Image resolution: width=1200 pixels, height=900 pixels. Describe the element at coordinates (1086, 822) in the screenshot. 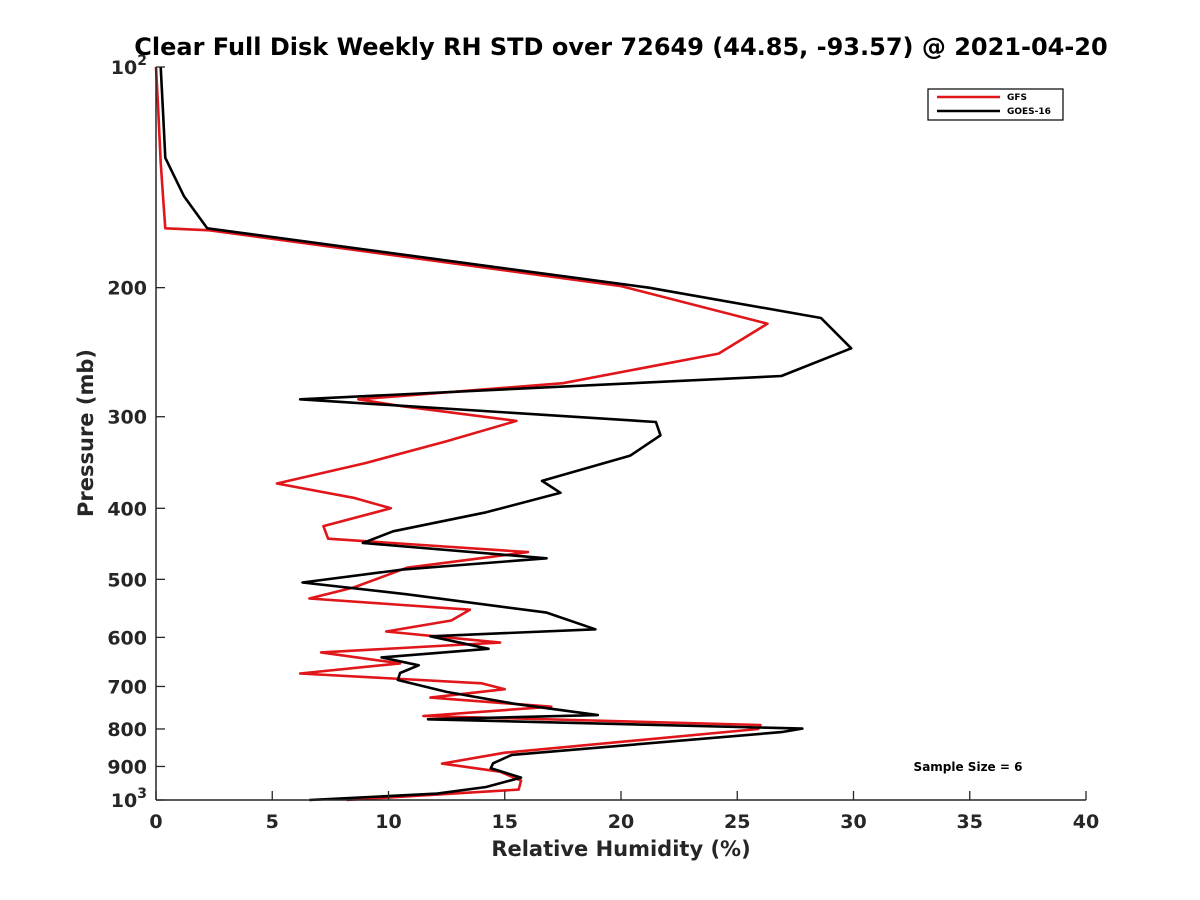

I see `x-tick-label: 40` at that location.